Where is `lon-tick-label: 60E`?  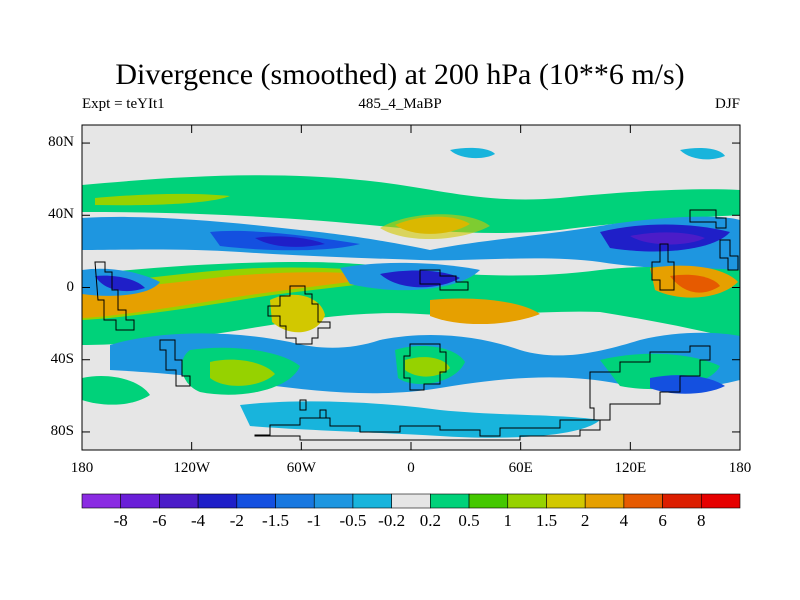 lon-tick-label: 60E is located at coordinates (520, 468).